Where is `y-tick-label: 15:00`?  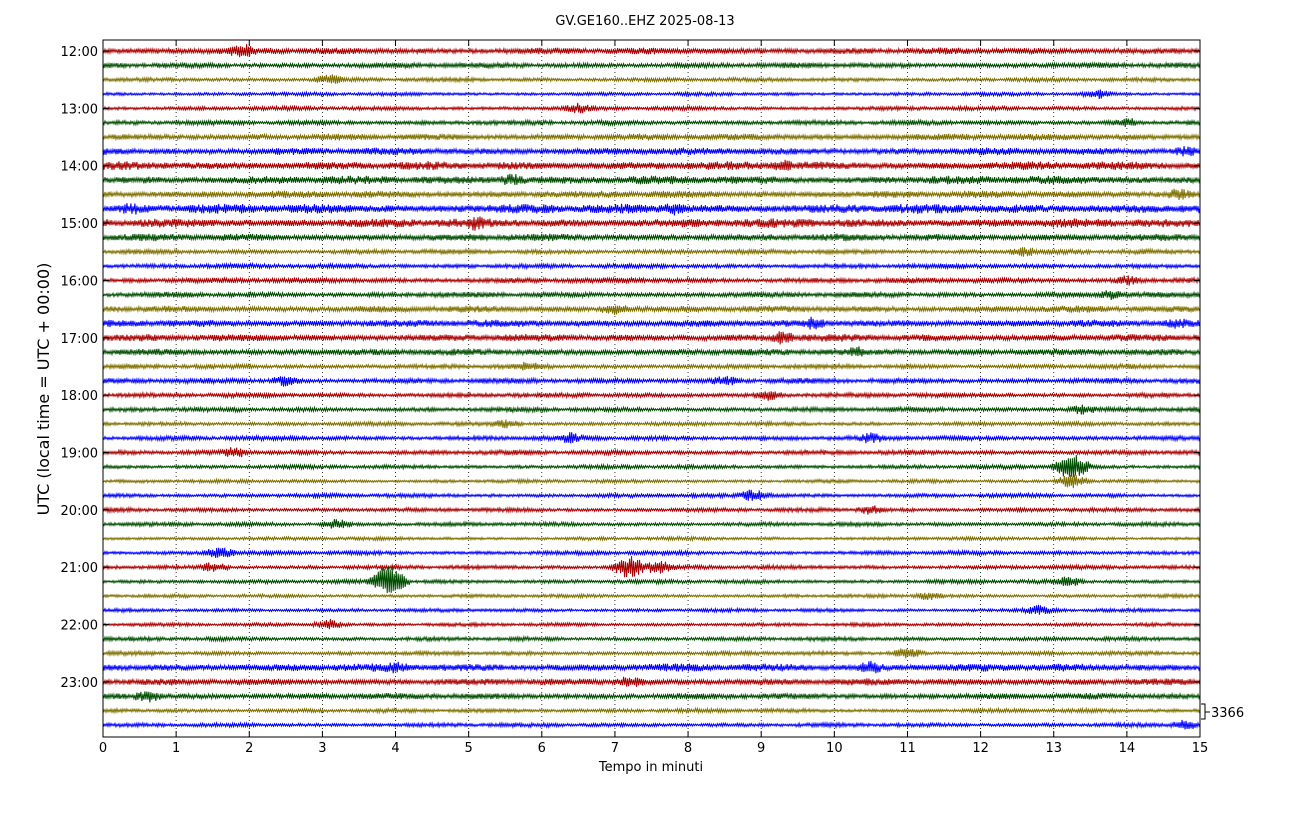
y-tick-label: 15:00 is located at coordinates (79, 224).